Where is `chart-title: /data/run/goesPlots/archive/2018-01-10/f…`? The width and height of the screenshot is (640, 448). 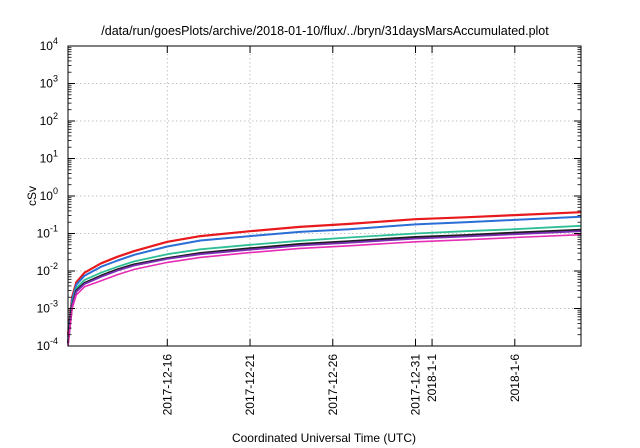 chart-title: /data/run/goesPlots/archive/2018-01-10/f… is located at coordinates (325, 31).